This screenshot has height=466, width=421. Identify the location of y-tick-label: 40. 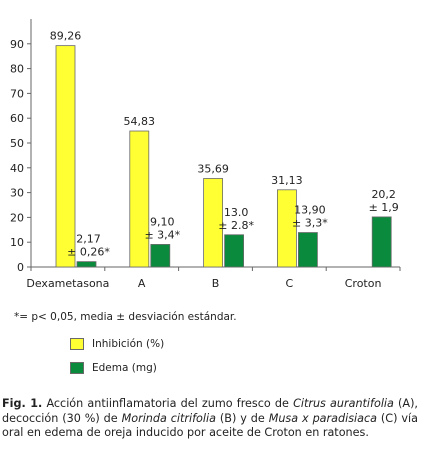
(17, 168).